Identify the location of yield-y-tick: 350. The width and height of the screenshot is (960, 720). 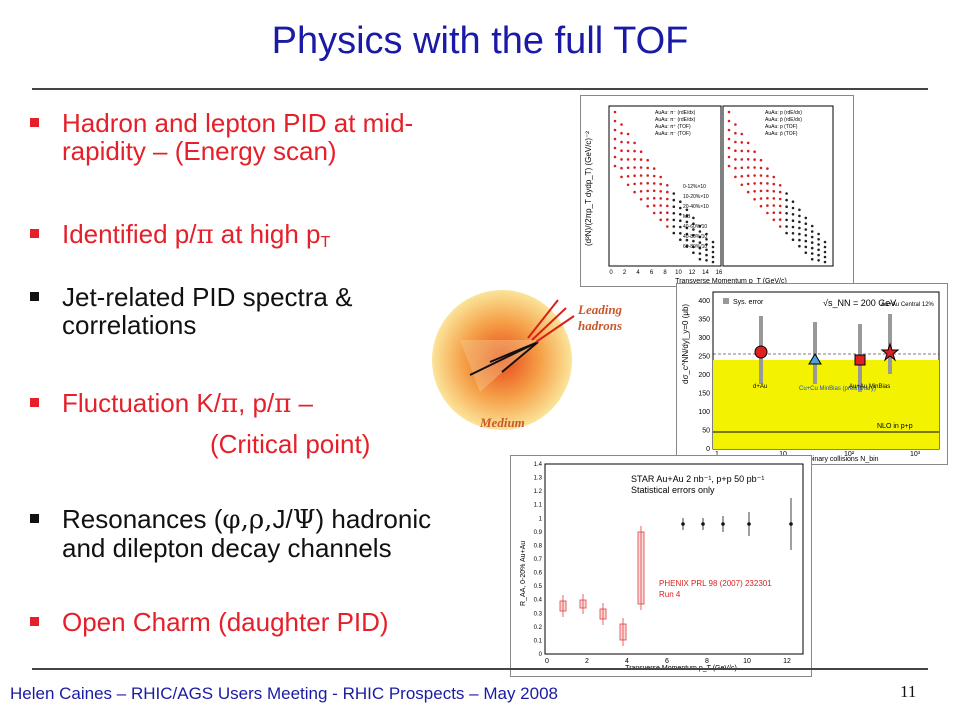
(704, 320).